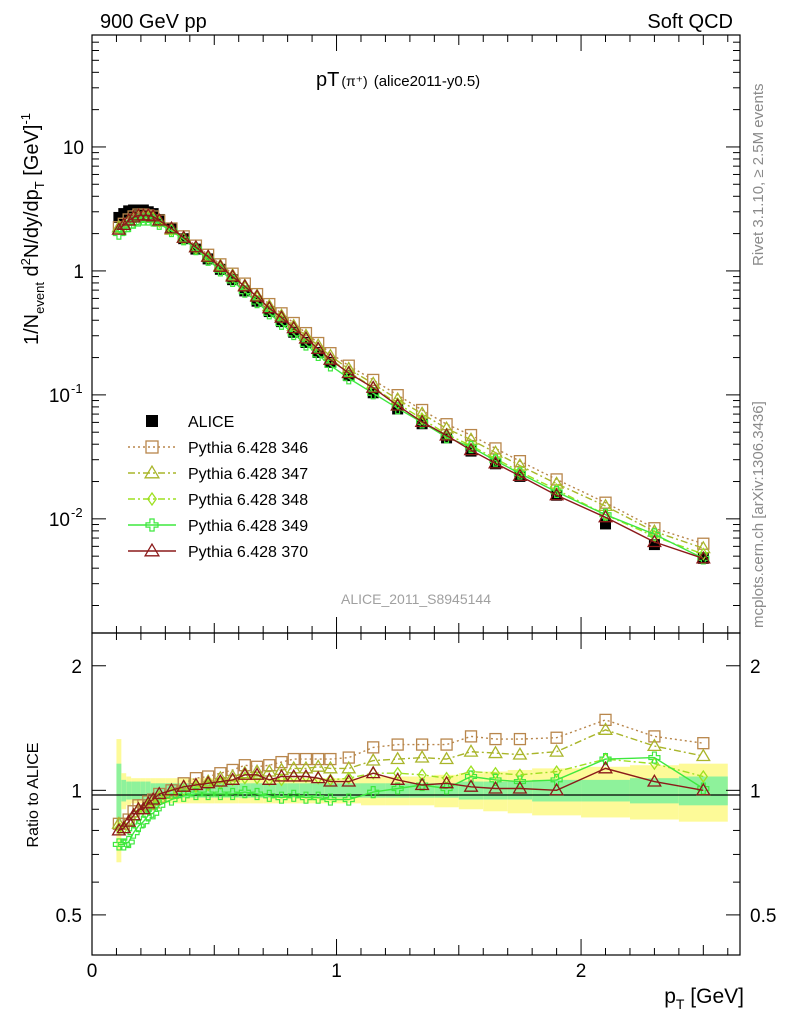 The width and height of the screenshot is (786, 1024). I want to click on x-tick-label: 1, so click(336, 971).